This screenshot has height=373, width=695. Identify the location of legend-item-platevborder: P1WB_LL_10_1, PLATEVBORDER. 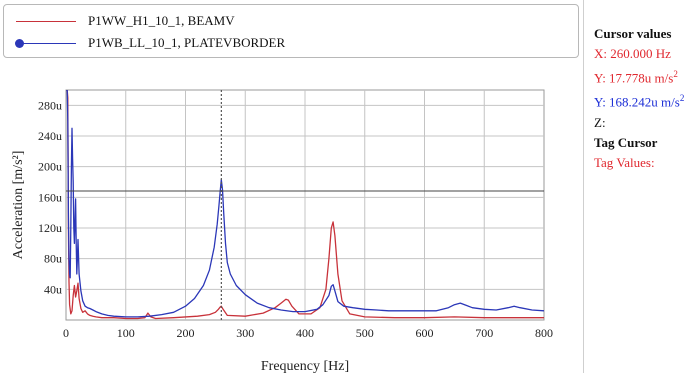
(291, 43).